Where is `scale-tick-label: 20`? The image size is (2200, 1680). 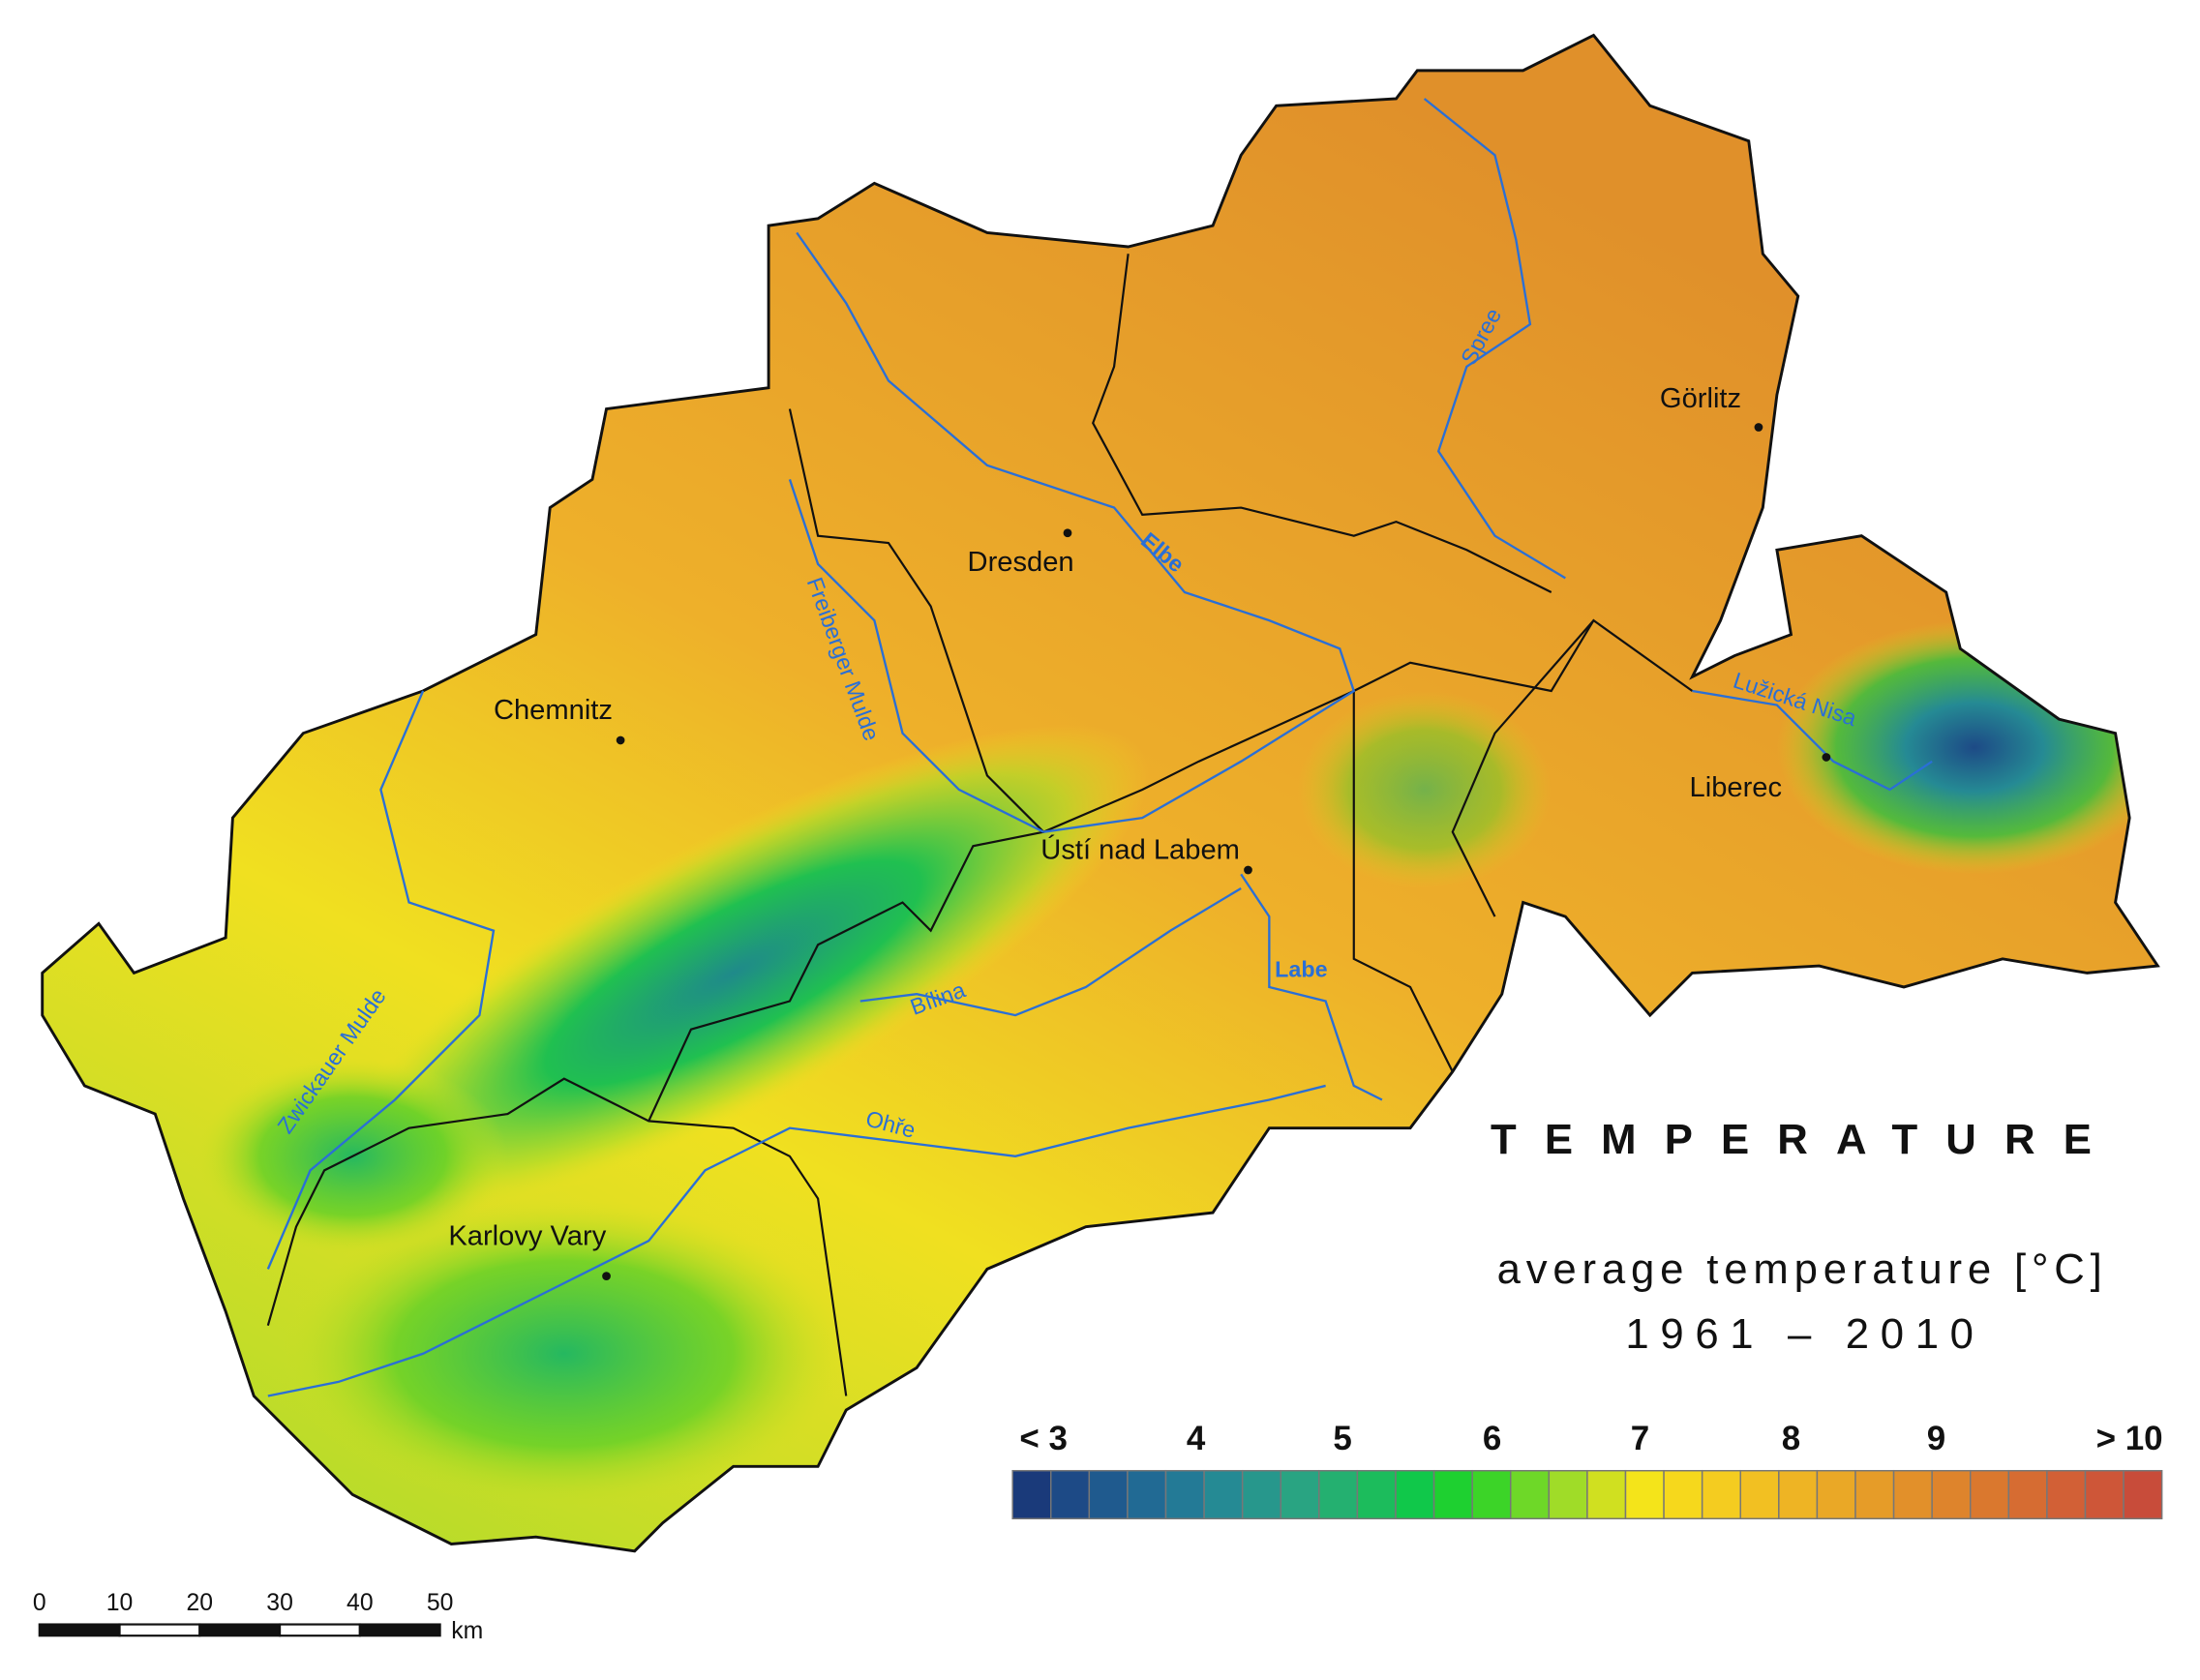 scale-tick-label: 20 is located at coordinates (200, 1603).